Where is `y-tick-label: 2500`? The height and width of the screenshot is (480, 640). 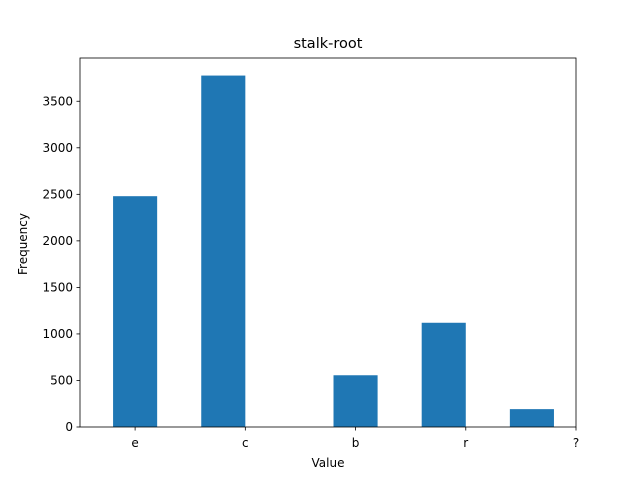
y-tick-label: 2500 is located at coordinates (57, 194).